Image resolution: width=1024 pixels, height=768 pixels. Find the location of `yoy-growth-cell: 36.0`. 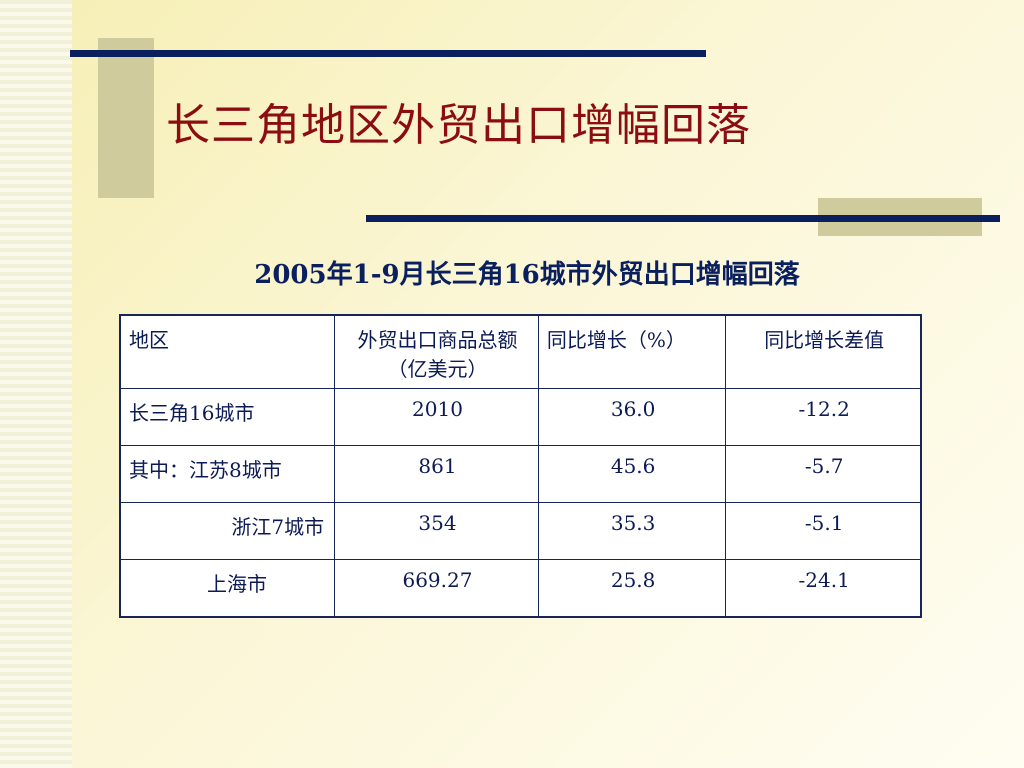

yoy-growth-cell: 36.0 is located at coordinates (632, 417).